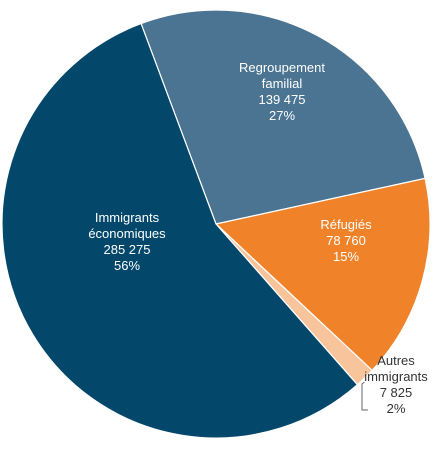  I want to click on slice-value: 7 825, so click(396, 392).